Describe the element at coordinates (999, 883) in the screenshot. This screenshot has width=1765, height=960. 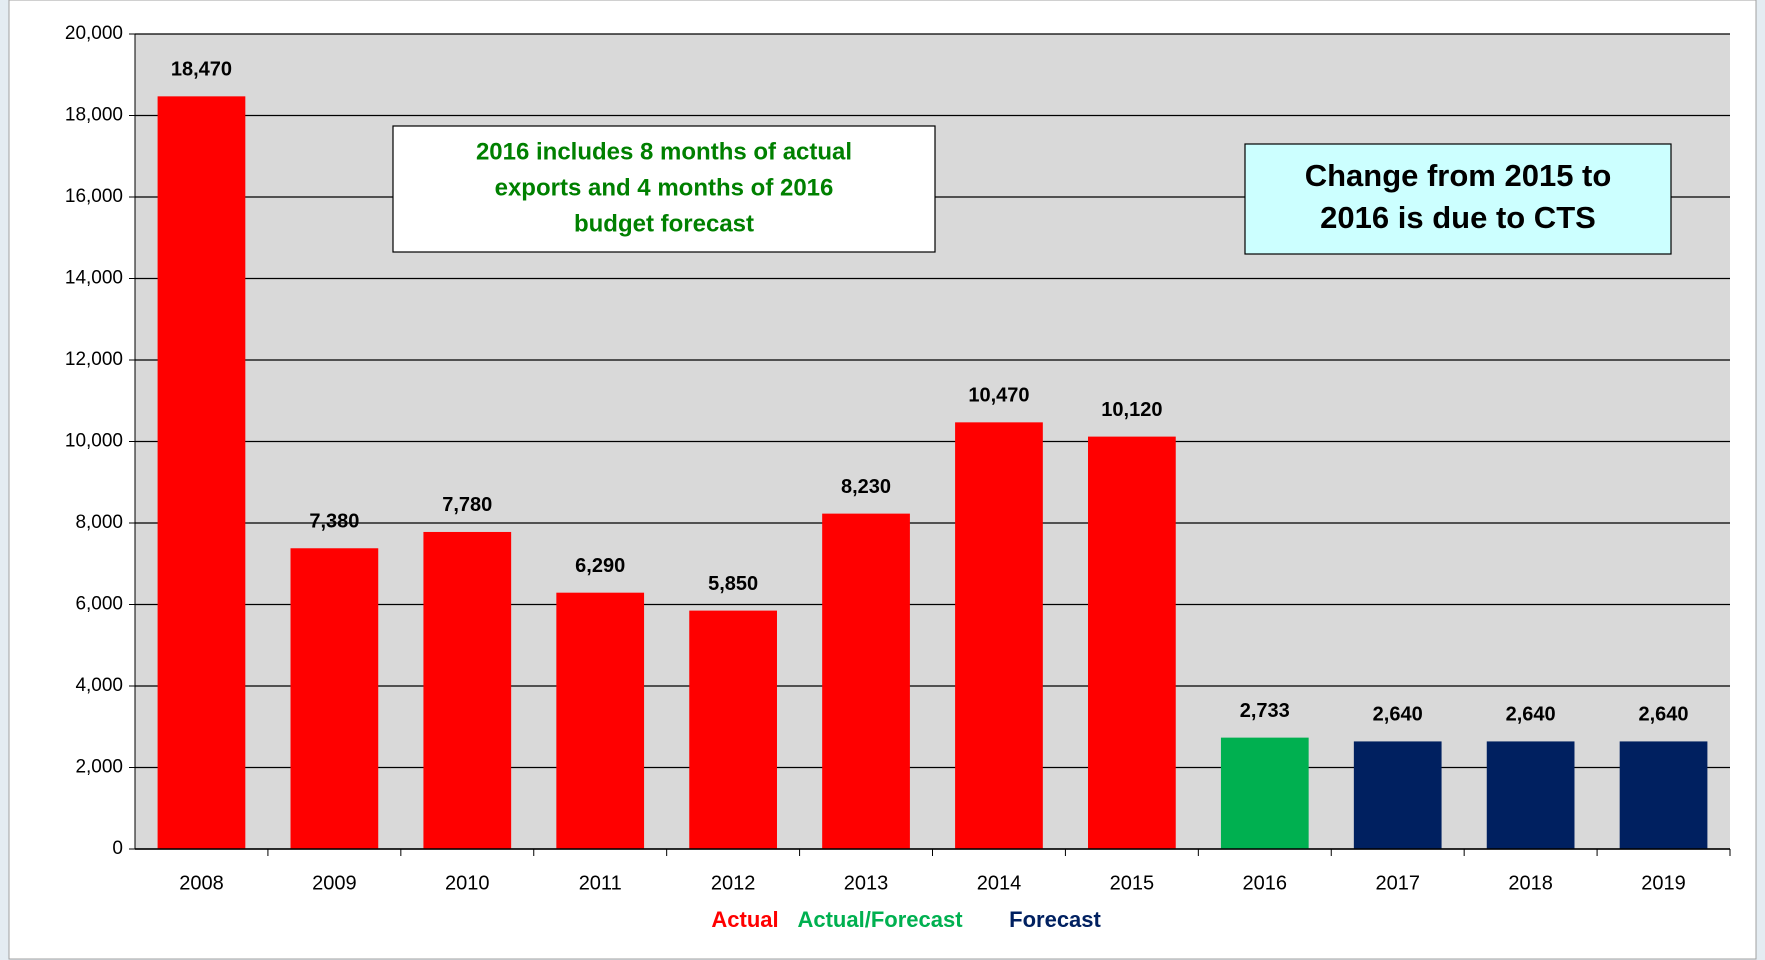
I see `x-tick-label: 2014` at that location.